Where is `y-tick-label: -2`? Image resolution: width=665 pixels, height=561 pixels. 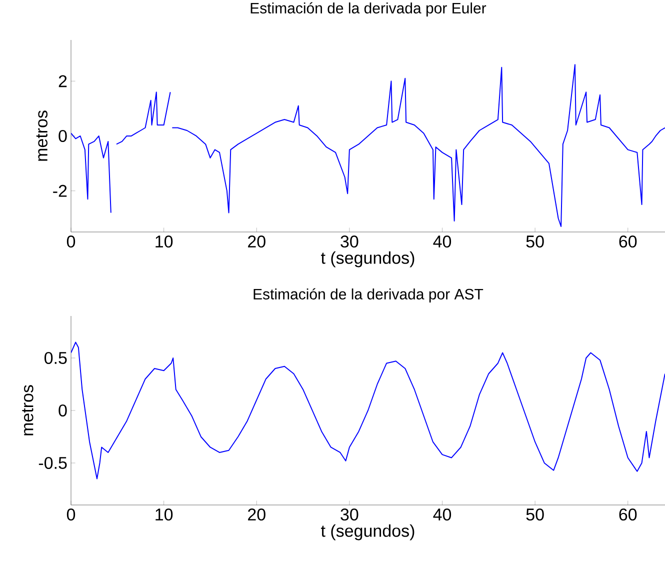
y-tick-label: -2 is located at coordinates (60, 190).